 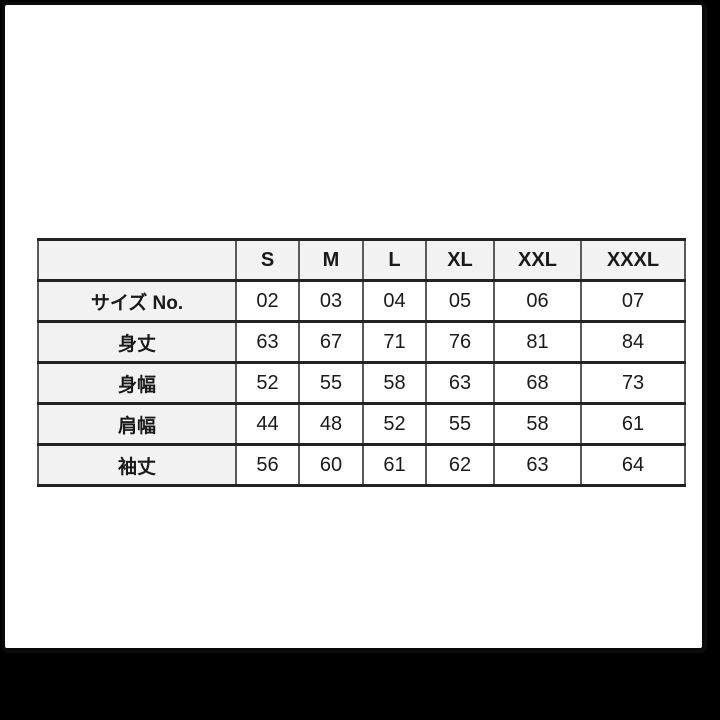 What do you see at coordinates (633, 342) in the screenshot?
I see `table-cell: 84` at bounding box center [633, 342].